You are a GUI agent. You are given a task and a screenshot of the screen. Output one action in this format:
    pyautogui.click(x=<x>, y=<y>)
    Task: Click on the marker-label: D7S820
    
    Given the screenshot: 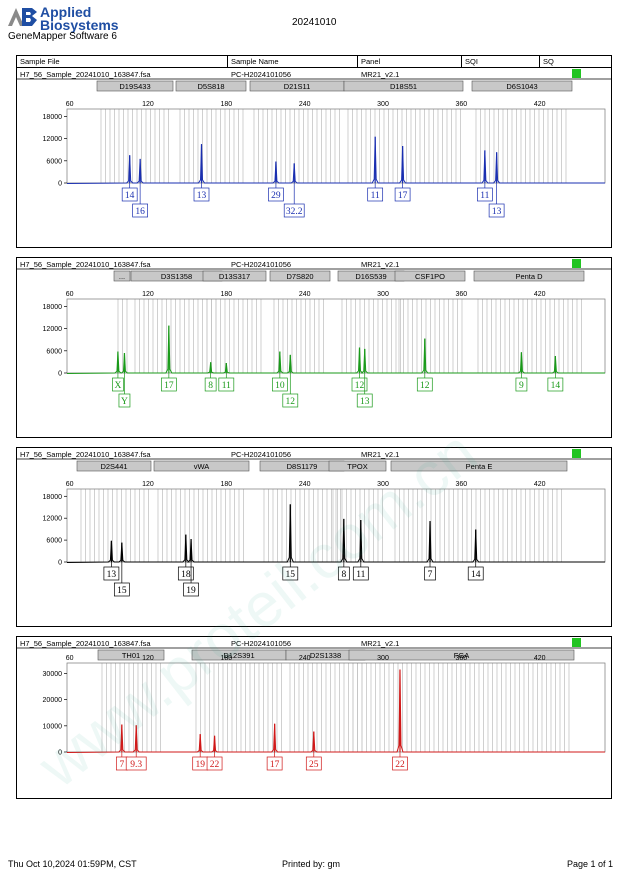 What is the action you would take?
    pyautogui.click(x=299, y=276)
    